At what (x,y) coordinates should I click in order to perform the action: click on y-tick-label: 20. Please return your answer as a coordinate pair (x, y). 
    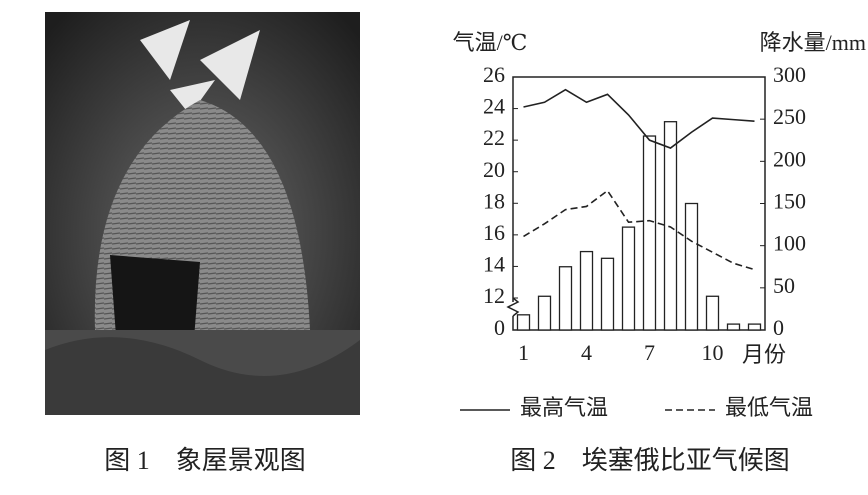
    Looking at the image, I should click on (494, 169).